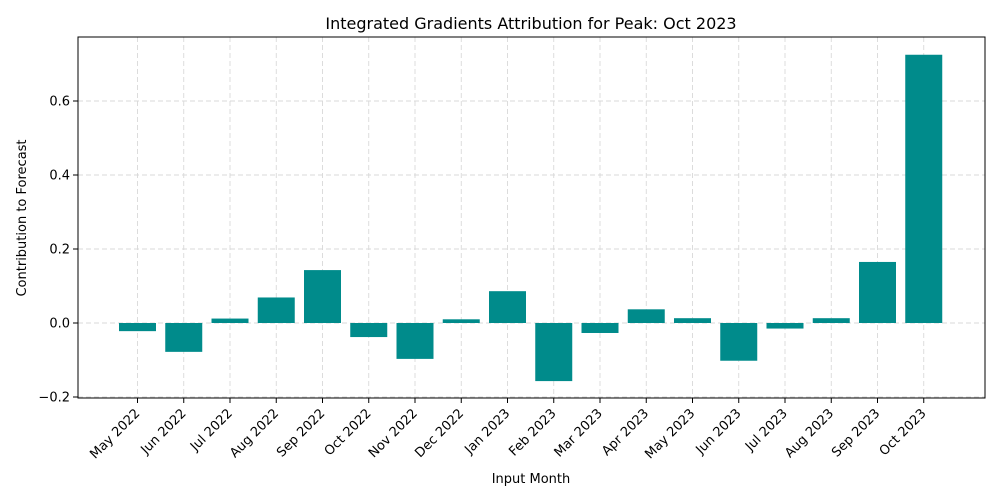  Describe the element at coordinates (579, 433) in the screenshot. I see `x-tick-label: Mar 2023` at that location.